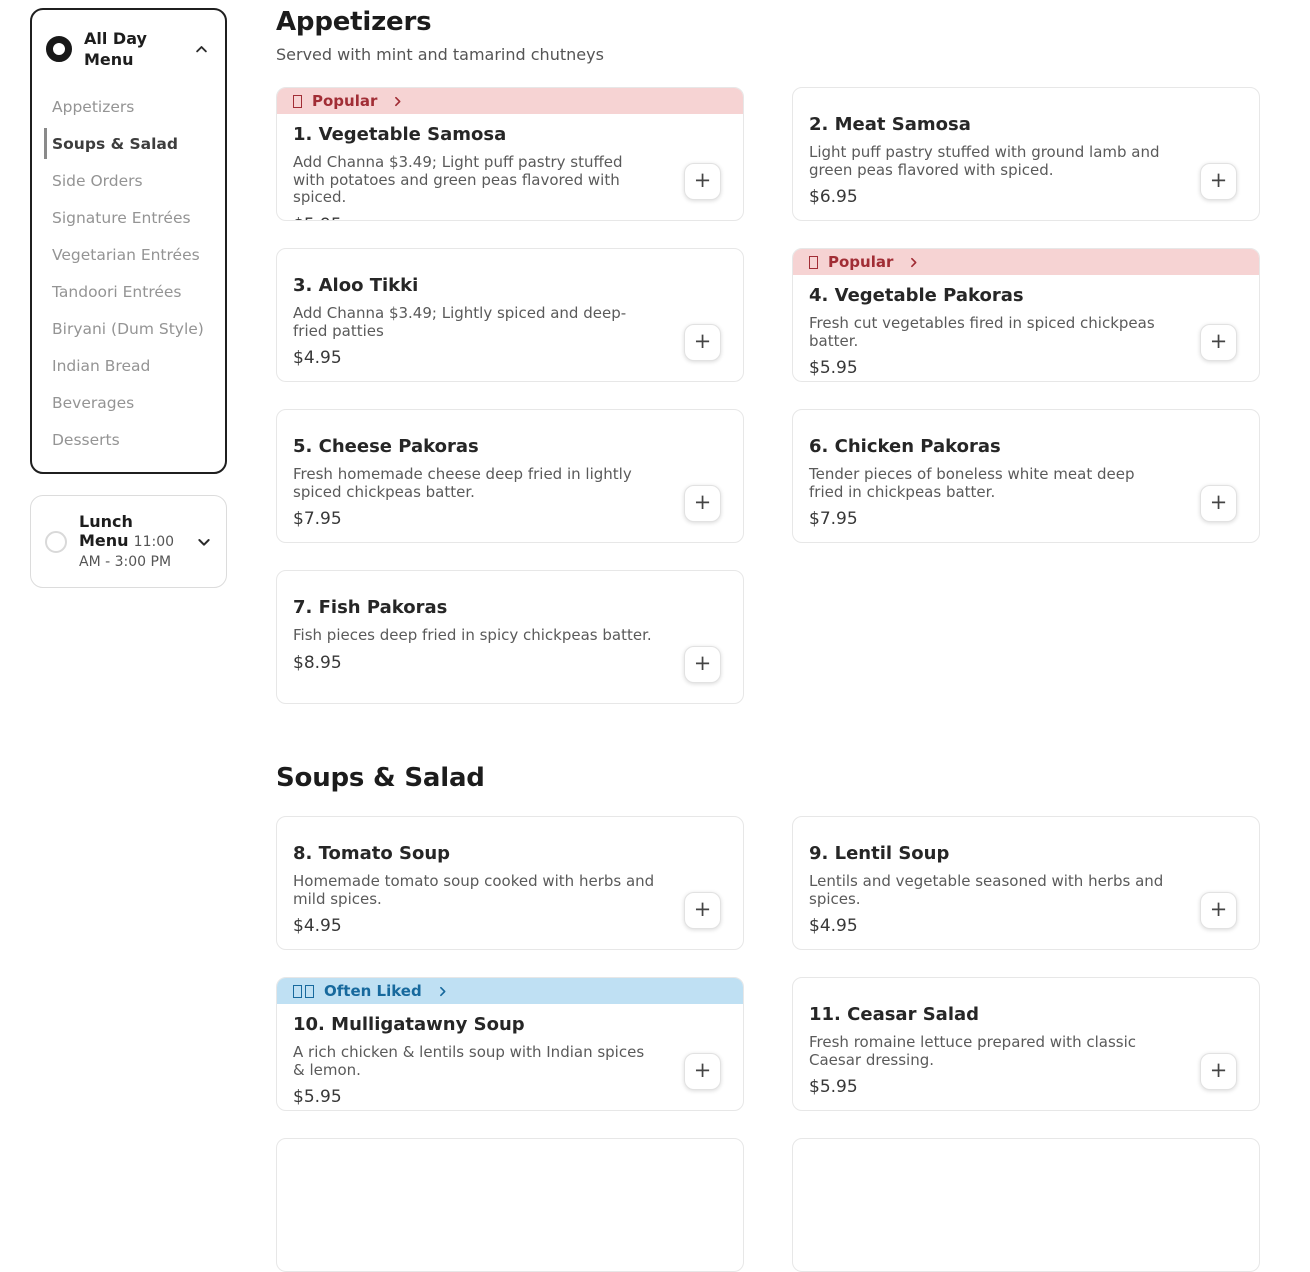  I want to click on item-name: 3. Aloo Tikki, so click(356, 285).